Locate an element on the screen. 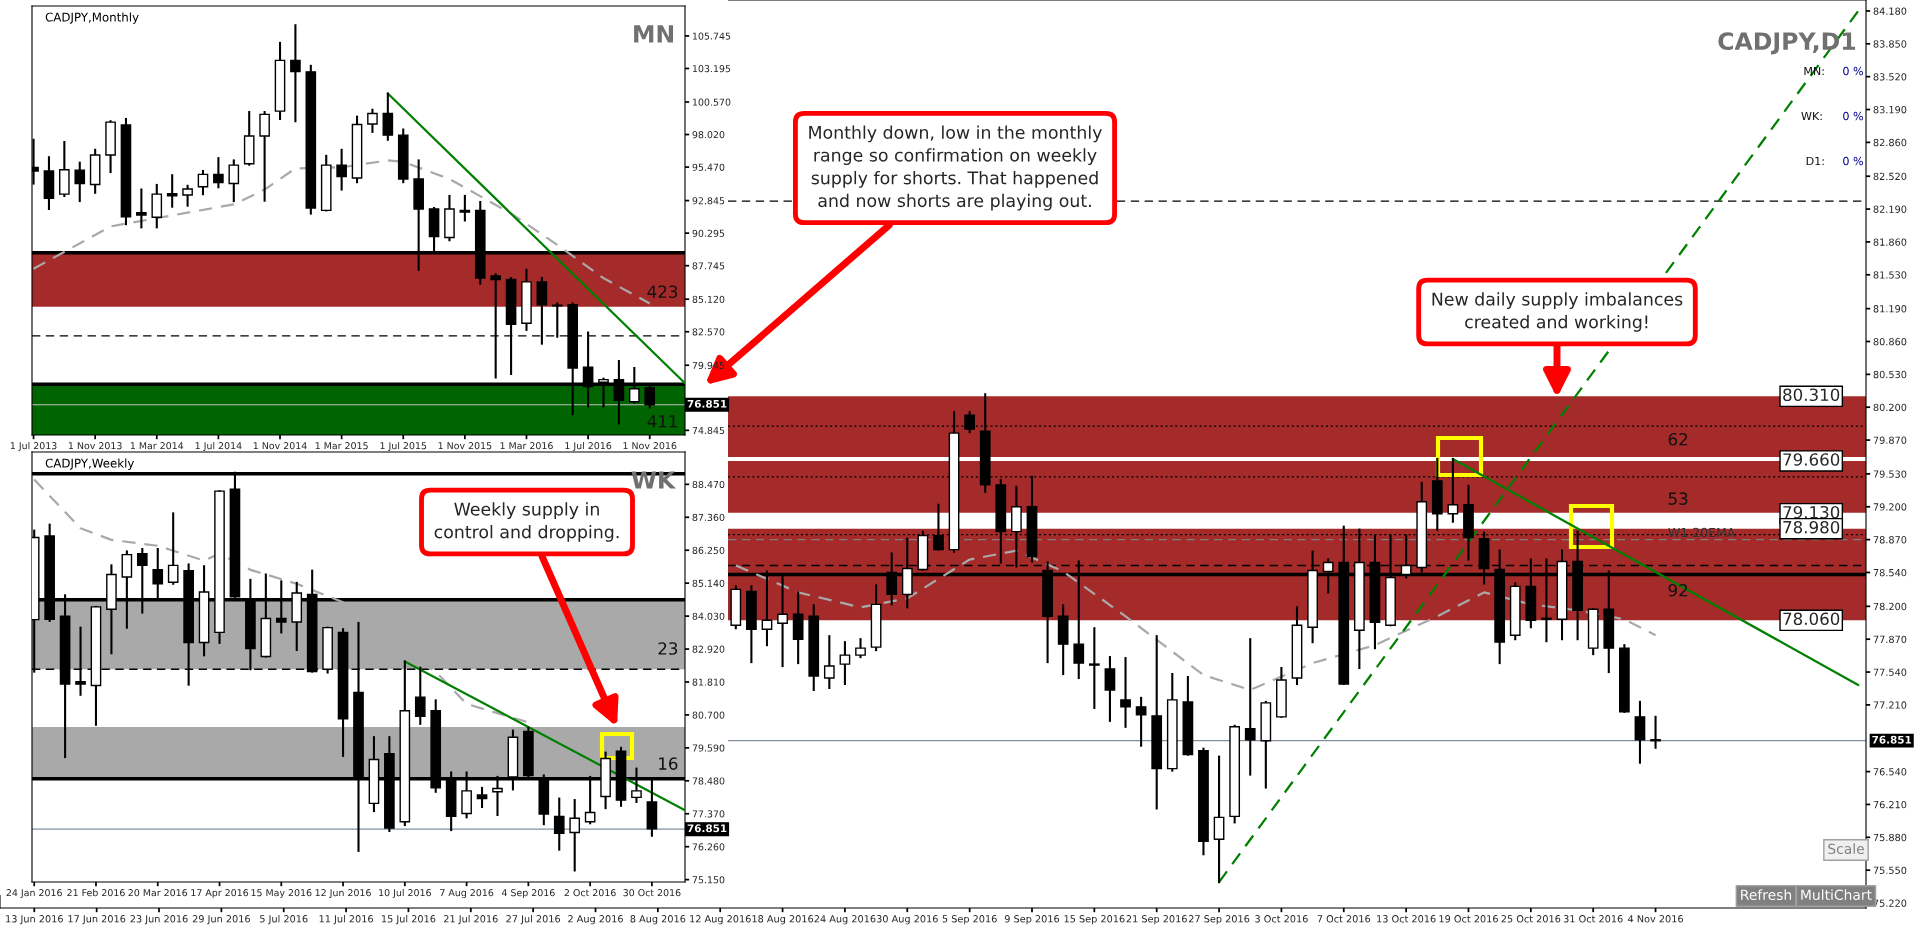 Image resolution: width=1920 pixels, height=927 pixels. y-tick-label: 79.590 is located at coordinates (708, 748).